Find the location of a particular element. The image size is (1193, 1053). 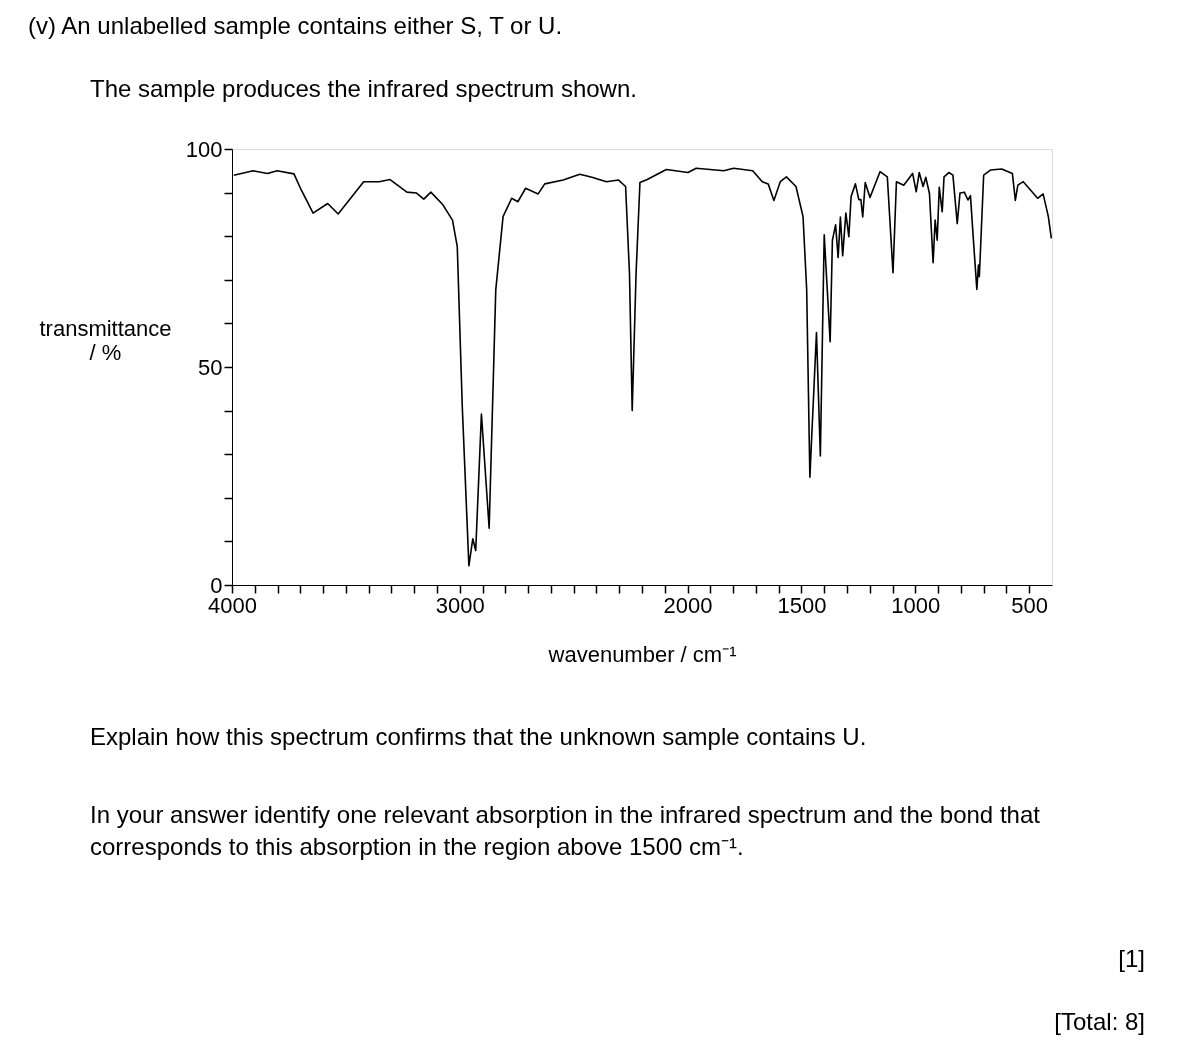

x-axis-title: wavenumber / cm⁻¹ is located at coordinates (642, 654).